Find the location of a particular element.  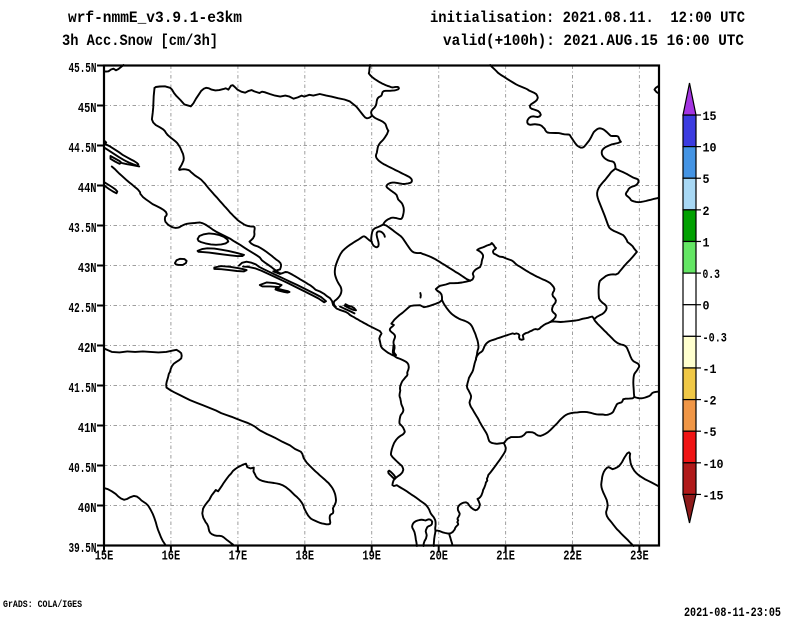

svg-text: 44N is located at coordinates (87, 189).